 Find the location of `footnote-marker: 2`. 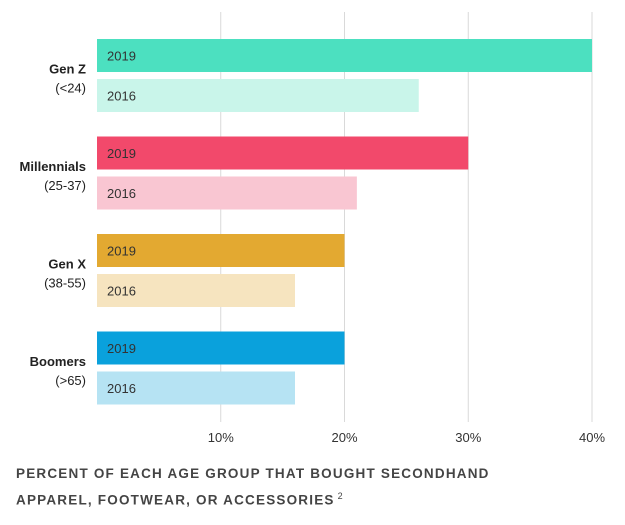

footnote-marker: 2 is located at coordinates (340, 496).